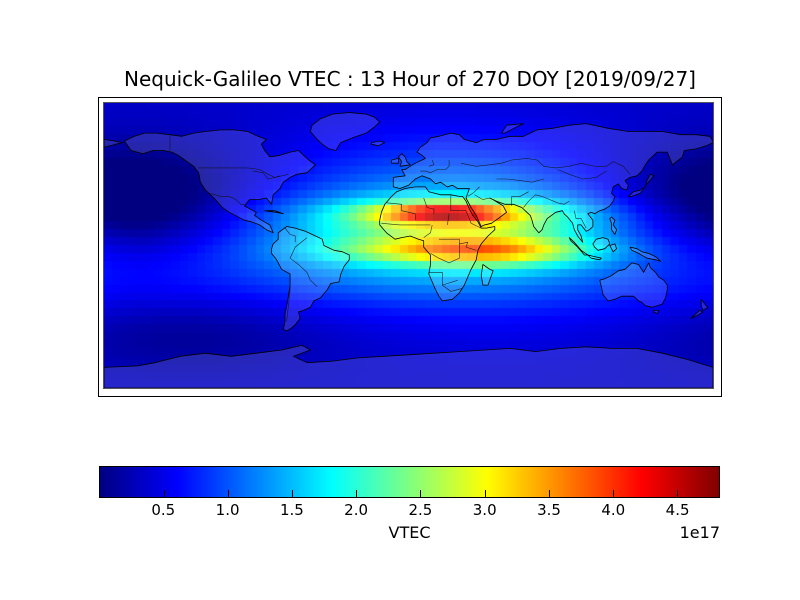 Image resolution: width=800 pixels, height=600 pixels. I want to click on border-central-asia, so click(520, 180).